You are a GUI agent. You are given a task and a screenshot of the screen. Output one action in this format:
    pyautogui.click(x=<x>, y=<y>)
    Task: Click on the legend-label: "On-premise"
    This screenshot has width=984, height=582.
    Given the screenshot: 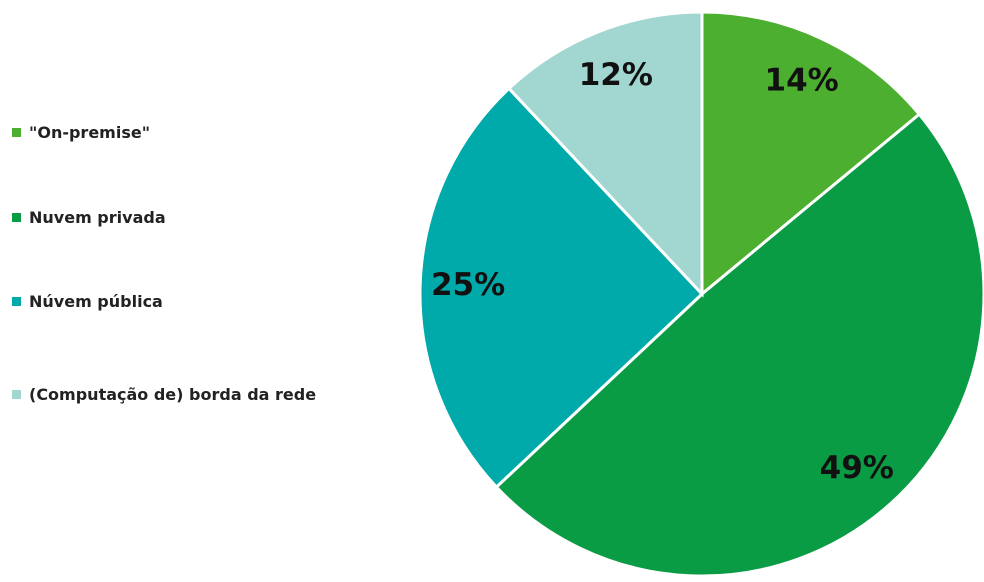 What is the action you would take?
    pyautogui.click(x=90, y=132)
    